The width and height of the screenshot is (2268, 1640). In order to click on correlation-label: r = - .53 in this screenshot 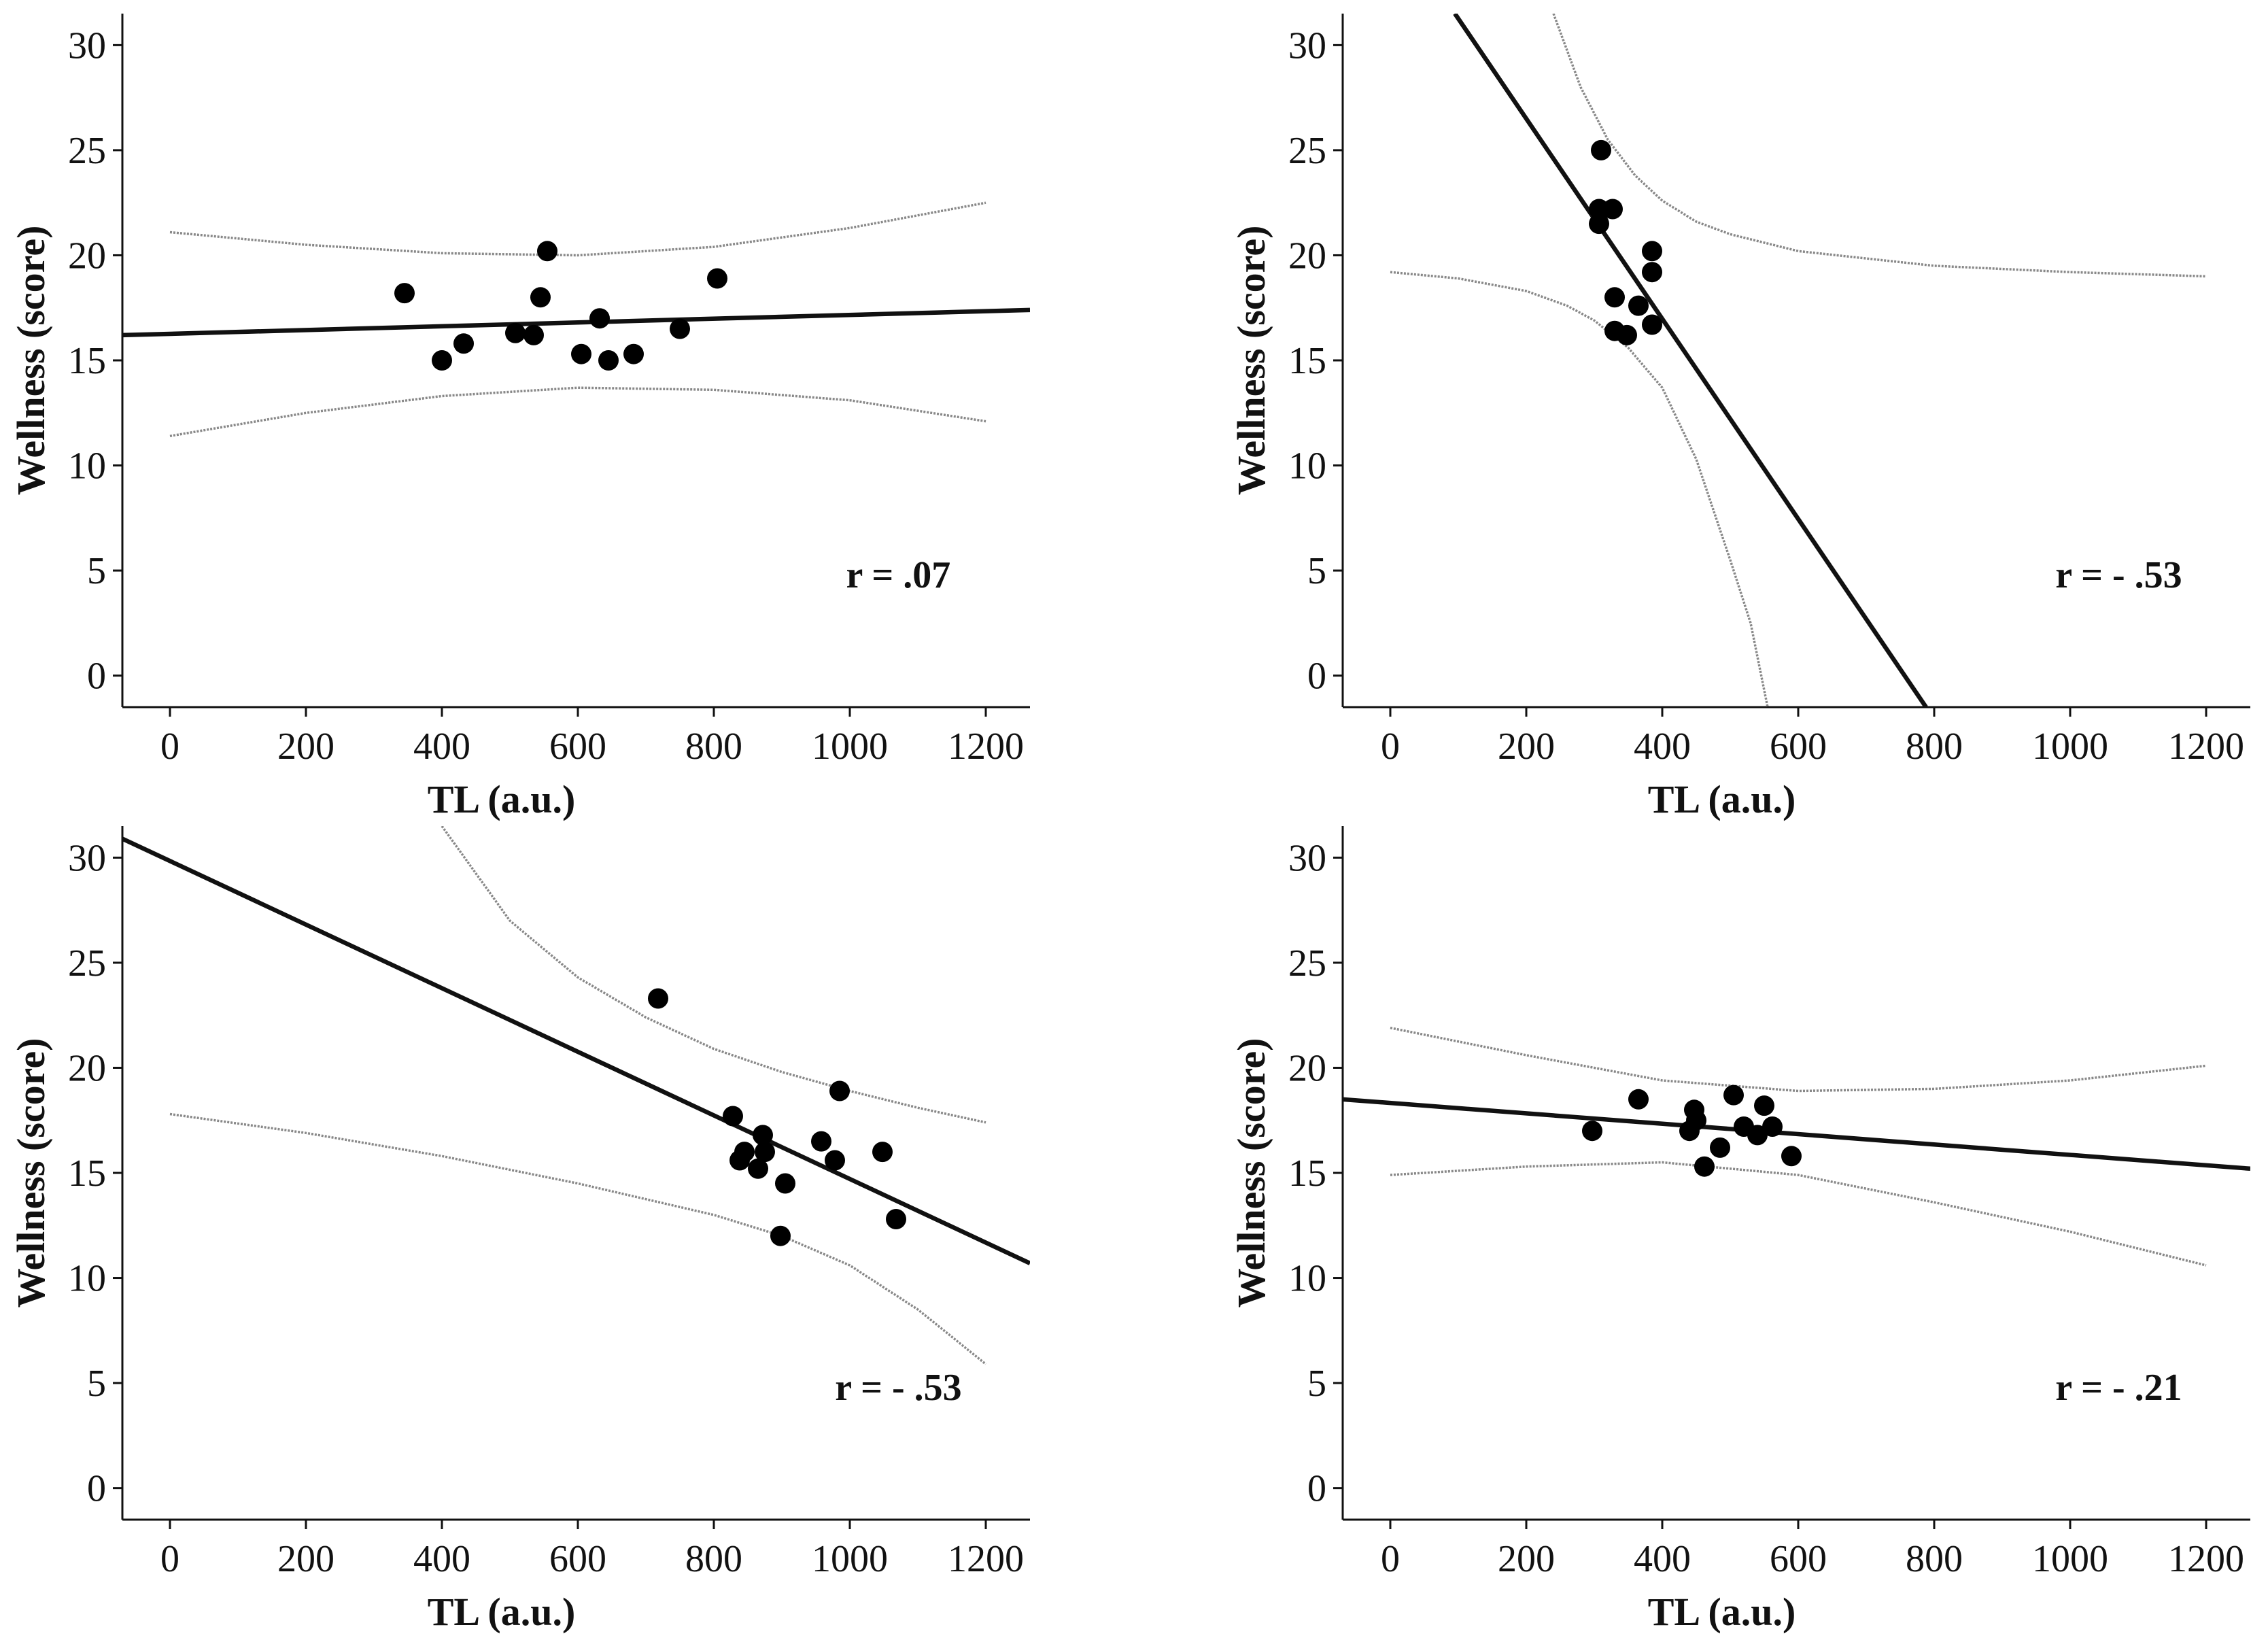, I will do `click(2118, 575)`.